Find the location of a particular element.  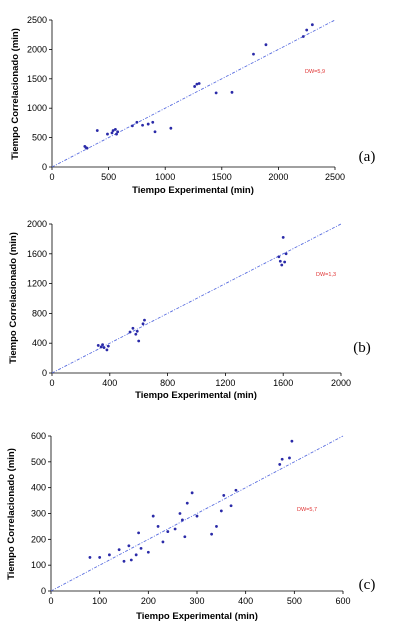

y-tick-label: 300 is located at coordinates (38, 514).